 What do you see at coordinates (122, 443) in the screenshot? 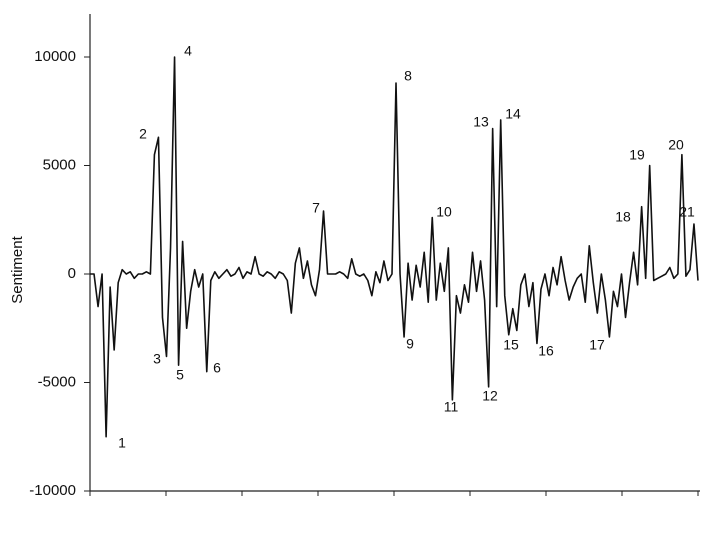
I see `annotation: 1` at bounding box center [122, 443].